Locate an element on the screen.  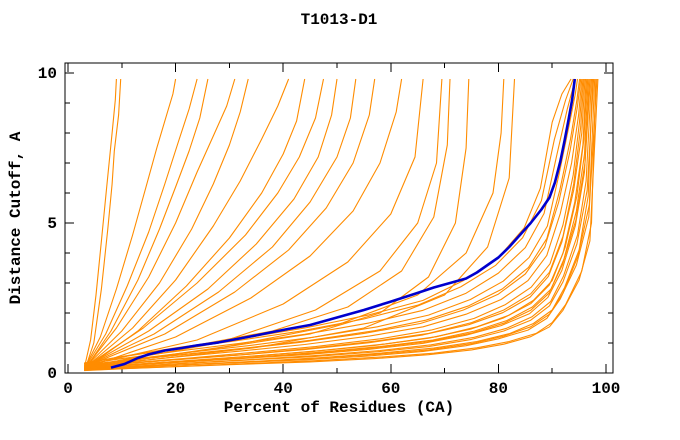
x-tick-label: 0 is located at coordinates (68, 389).